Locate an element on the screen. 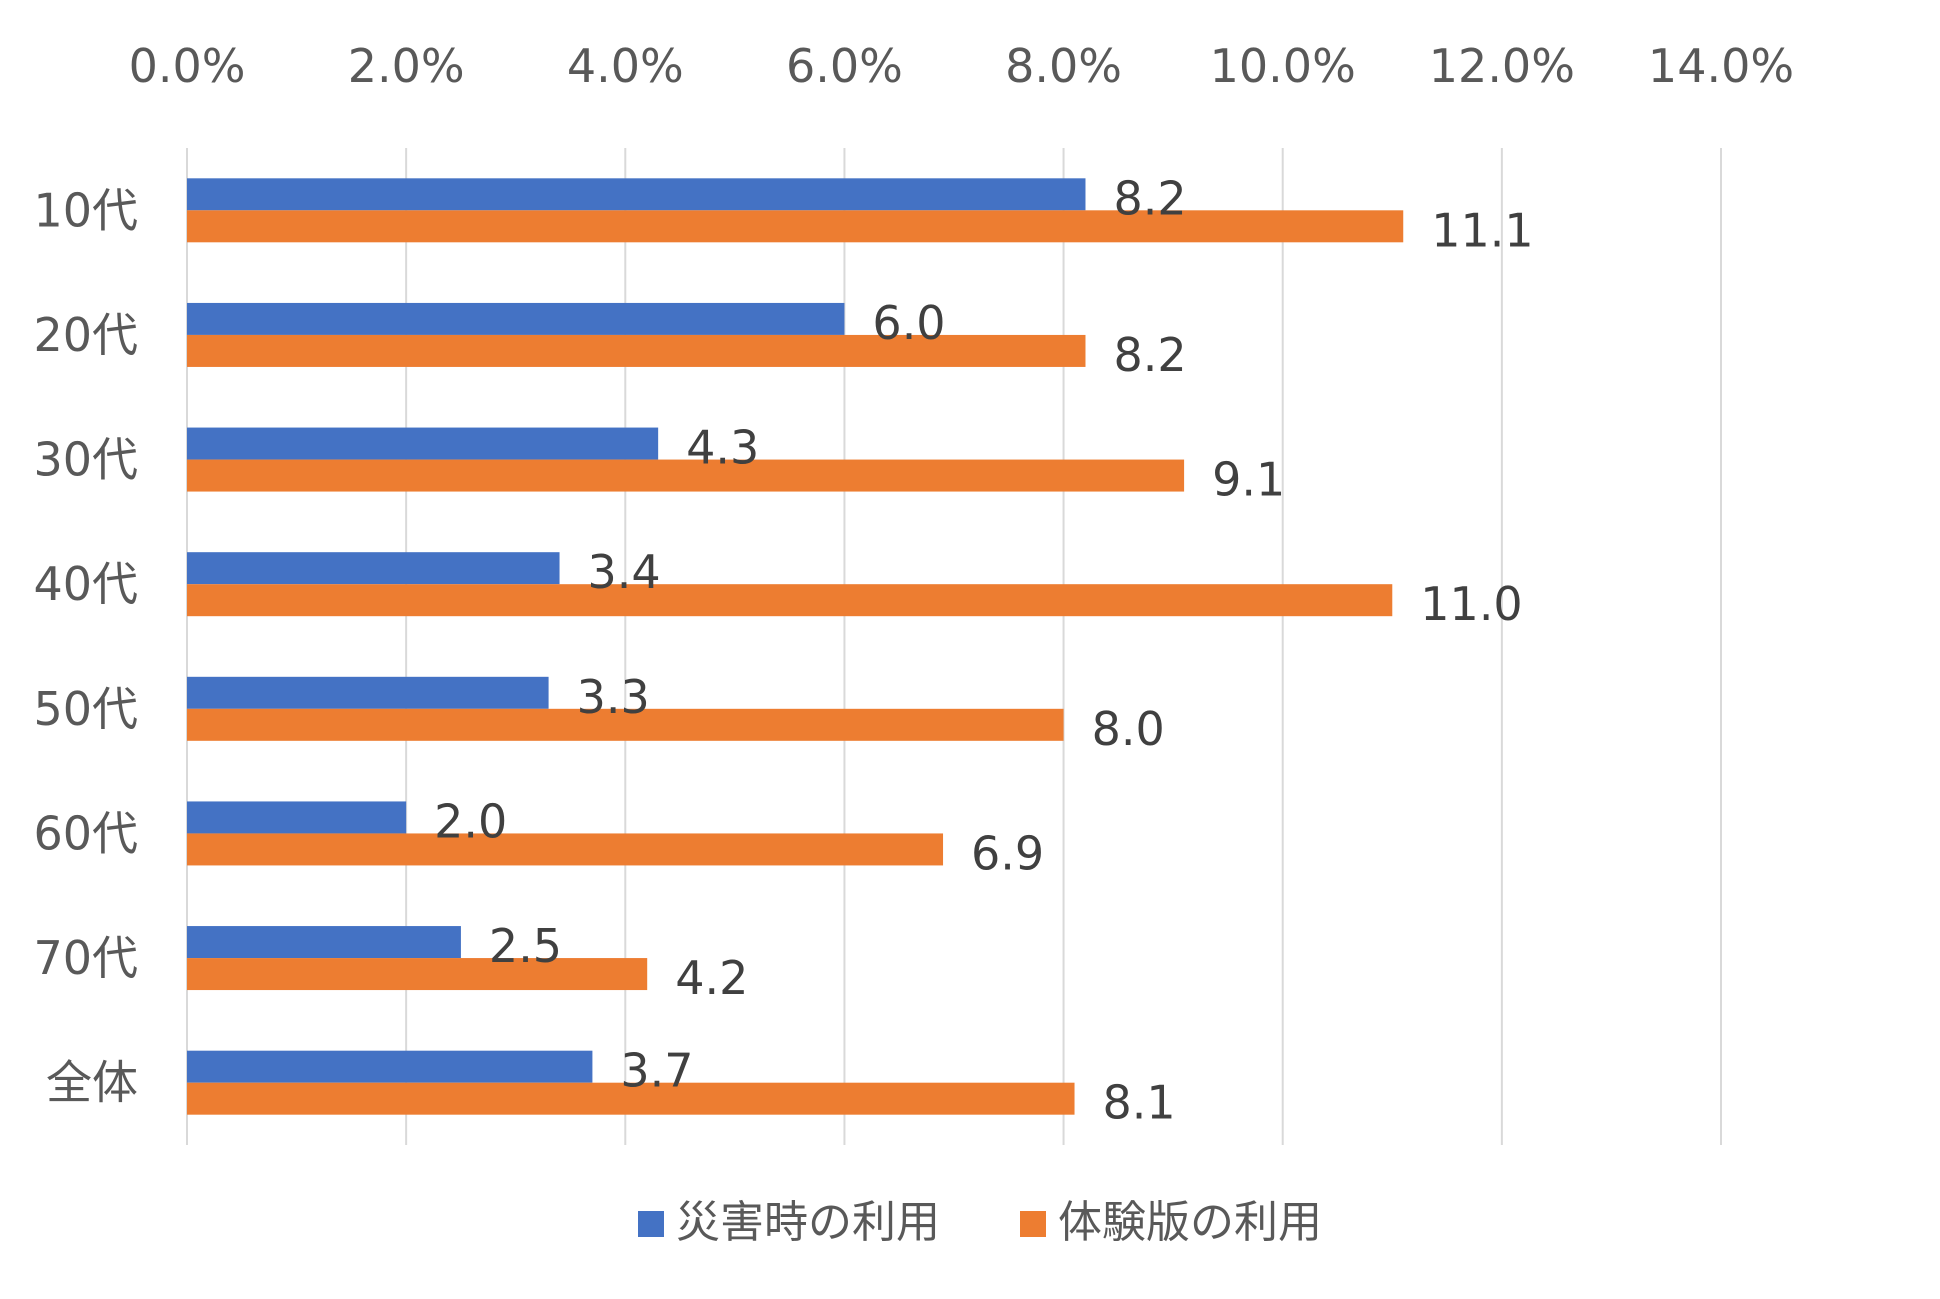  data-label: 9.1 is located at coordinates (1248, 480).